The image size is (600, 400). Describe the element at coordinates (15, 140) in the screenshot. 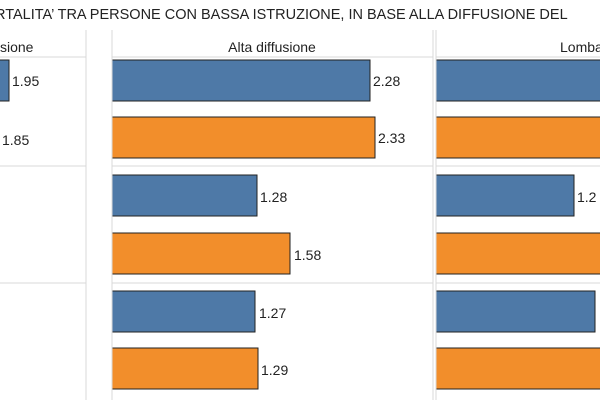

I see `value-label-left-g1-s2: 1.85` at that location.